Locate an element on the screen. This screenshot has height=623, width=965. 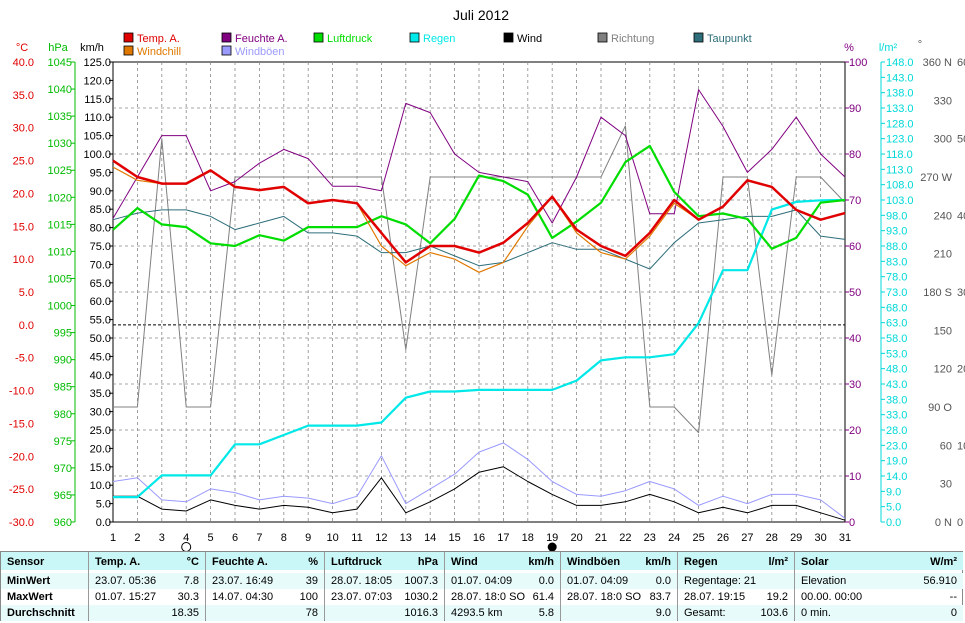
stats-cell-value: 100 is located at coordinates (308, 597).